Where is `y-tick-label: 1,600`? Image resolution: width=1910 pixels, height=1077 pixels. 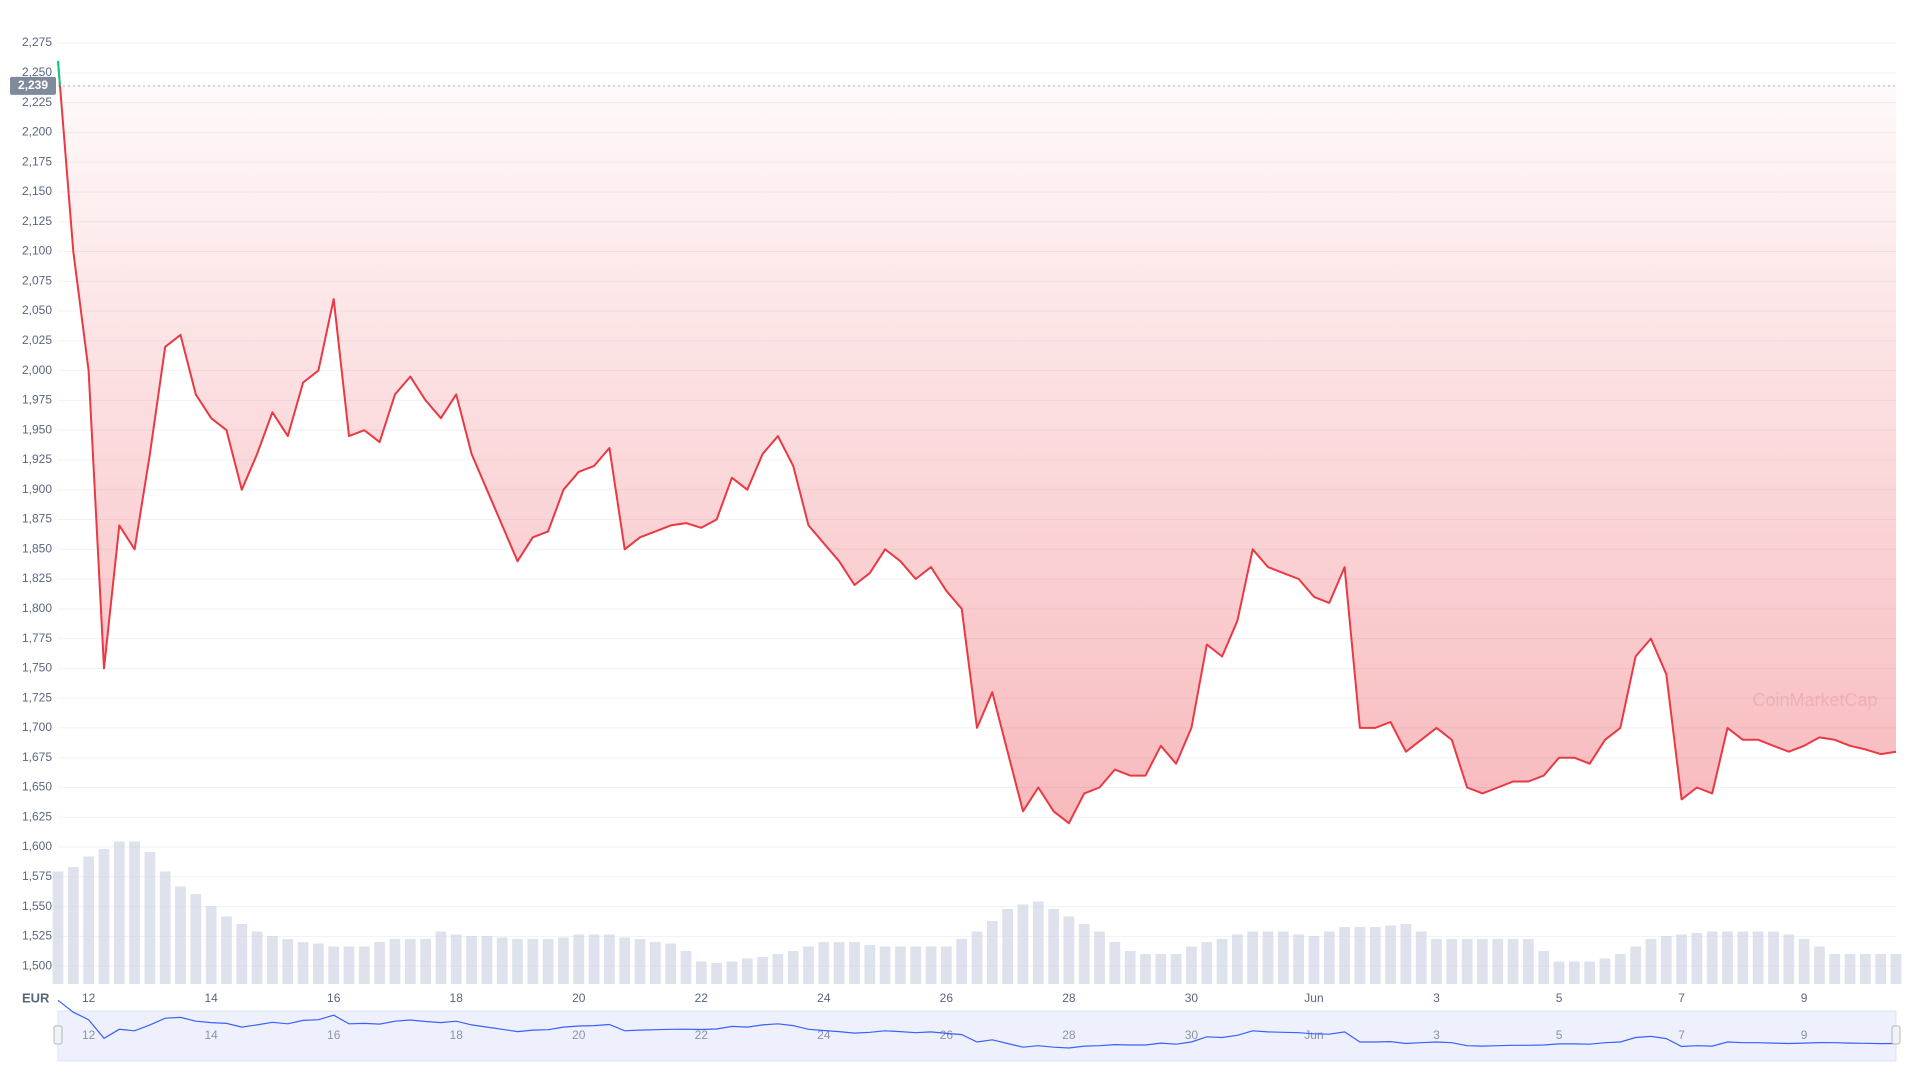
y-tick-label: 1,600 is located at coordinates (37, 846).